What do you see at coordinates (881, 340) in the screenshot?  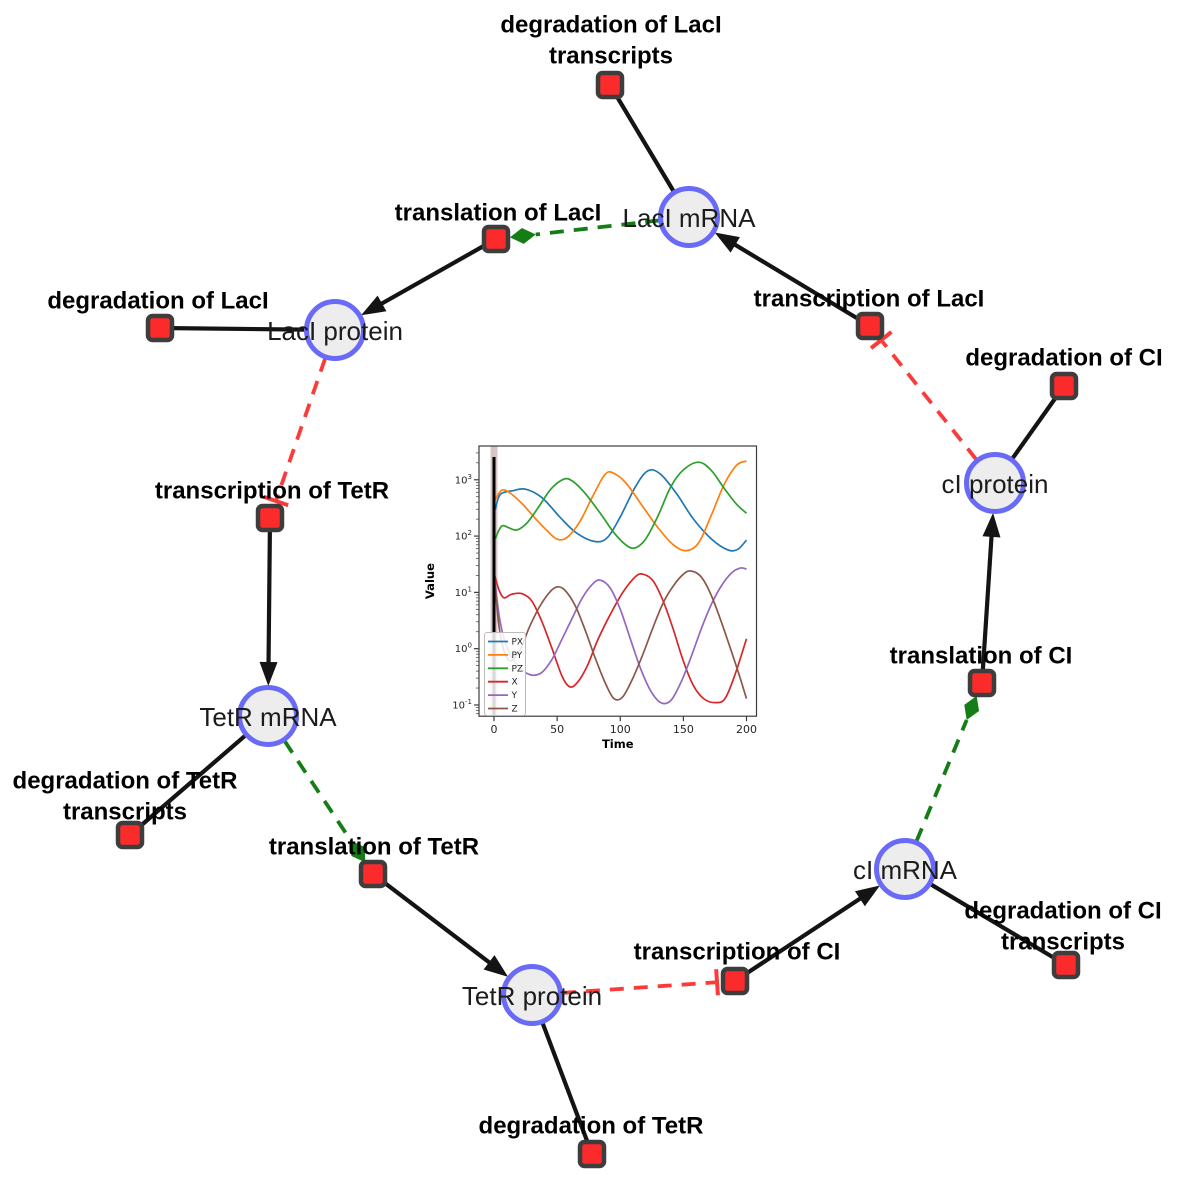 I see `edge-cI_protein-to-transcription_lacI-tbar` at bounding box center [881, 340].